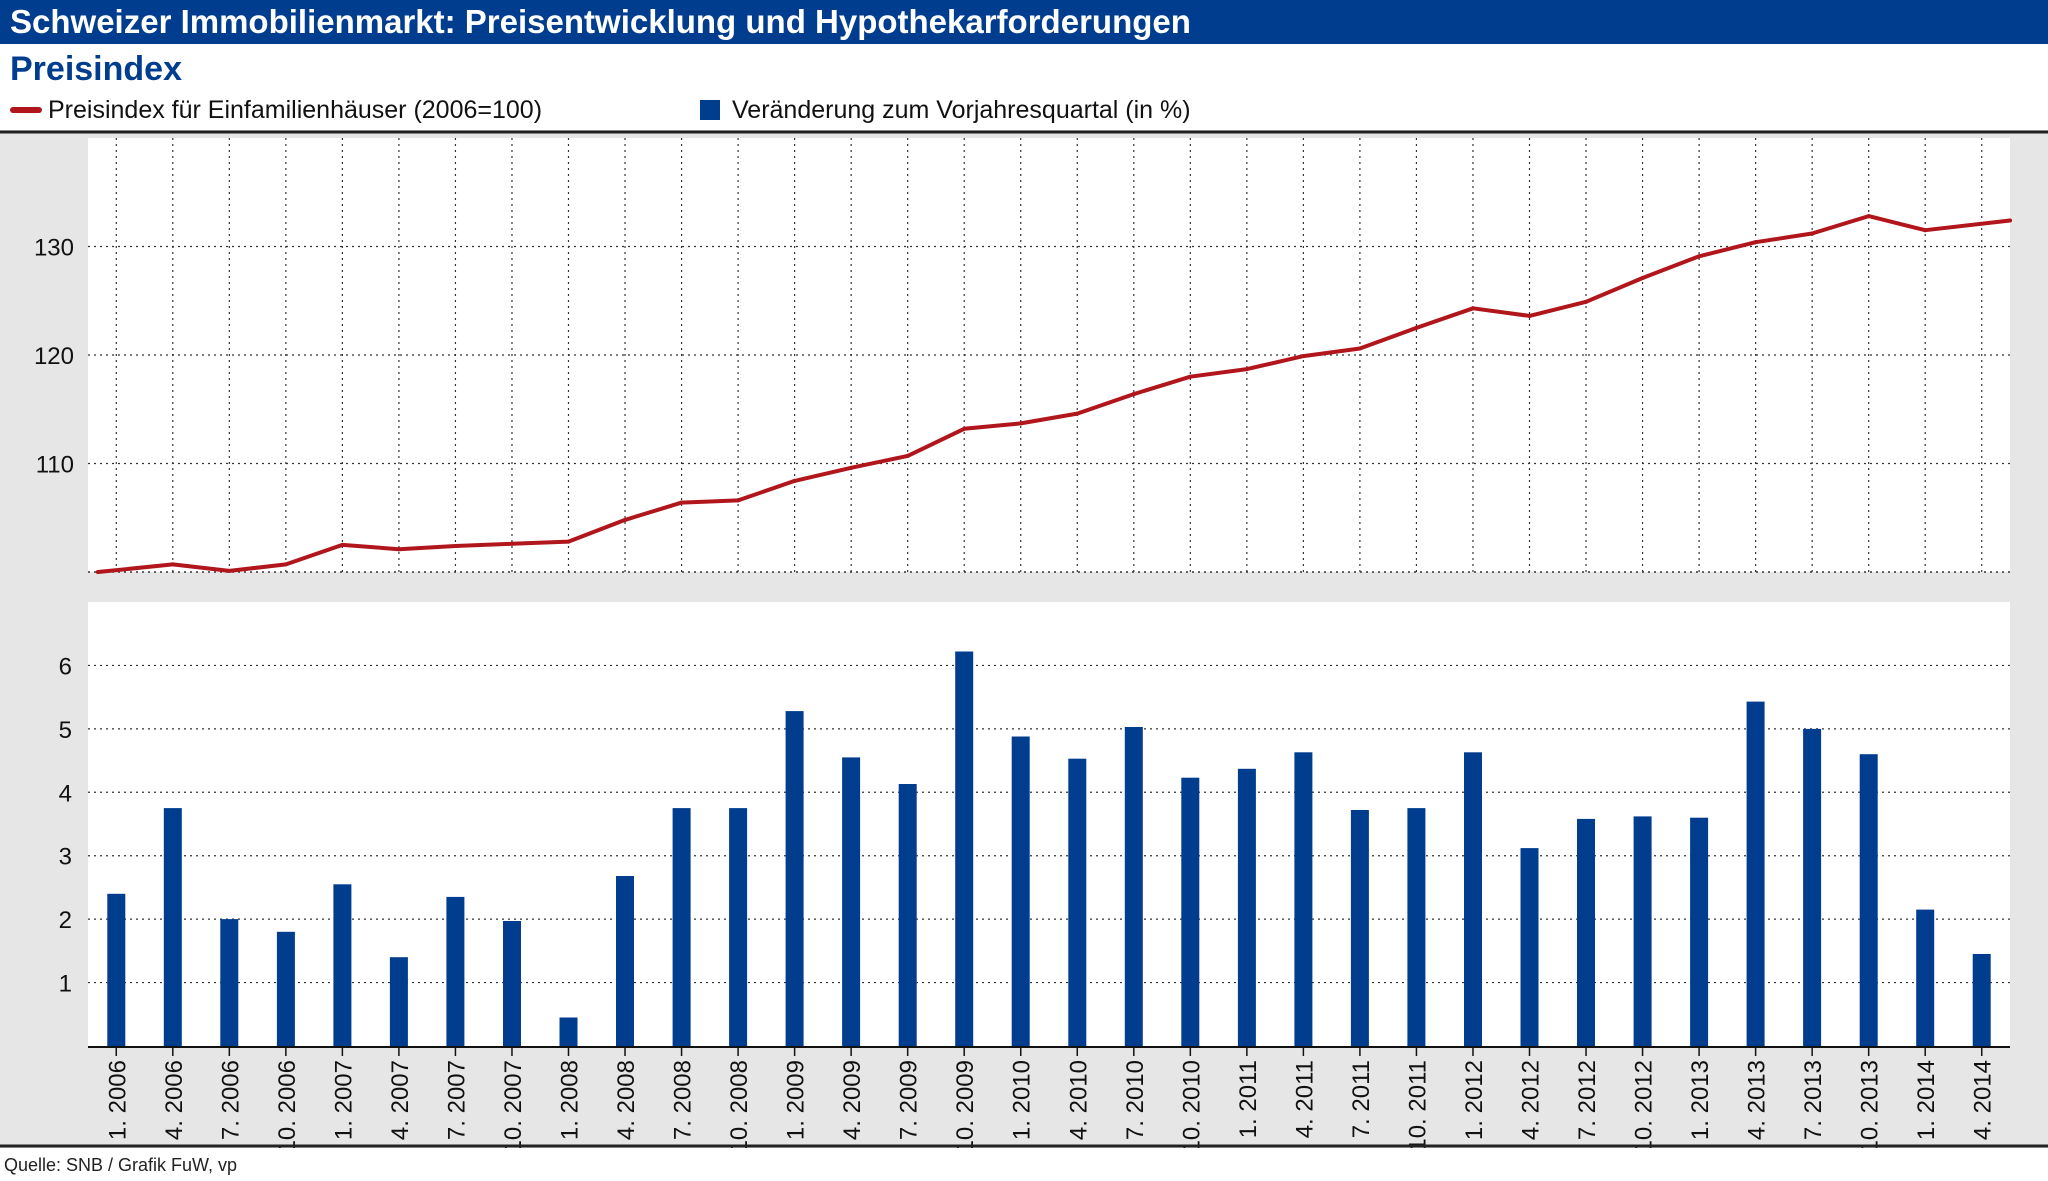  What do you see at coordinates (796, 1100) in the screenshot?
I see `x-tick-label: 1. 2009` at bounding box center [796, 1100].